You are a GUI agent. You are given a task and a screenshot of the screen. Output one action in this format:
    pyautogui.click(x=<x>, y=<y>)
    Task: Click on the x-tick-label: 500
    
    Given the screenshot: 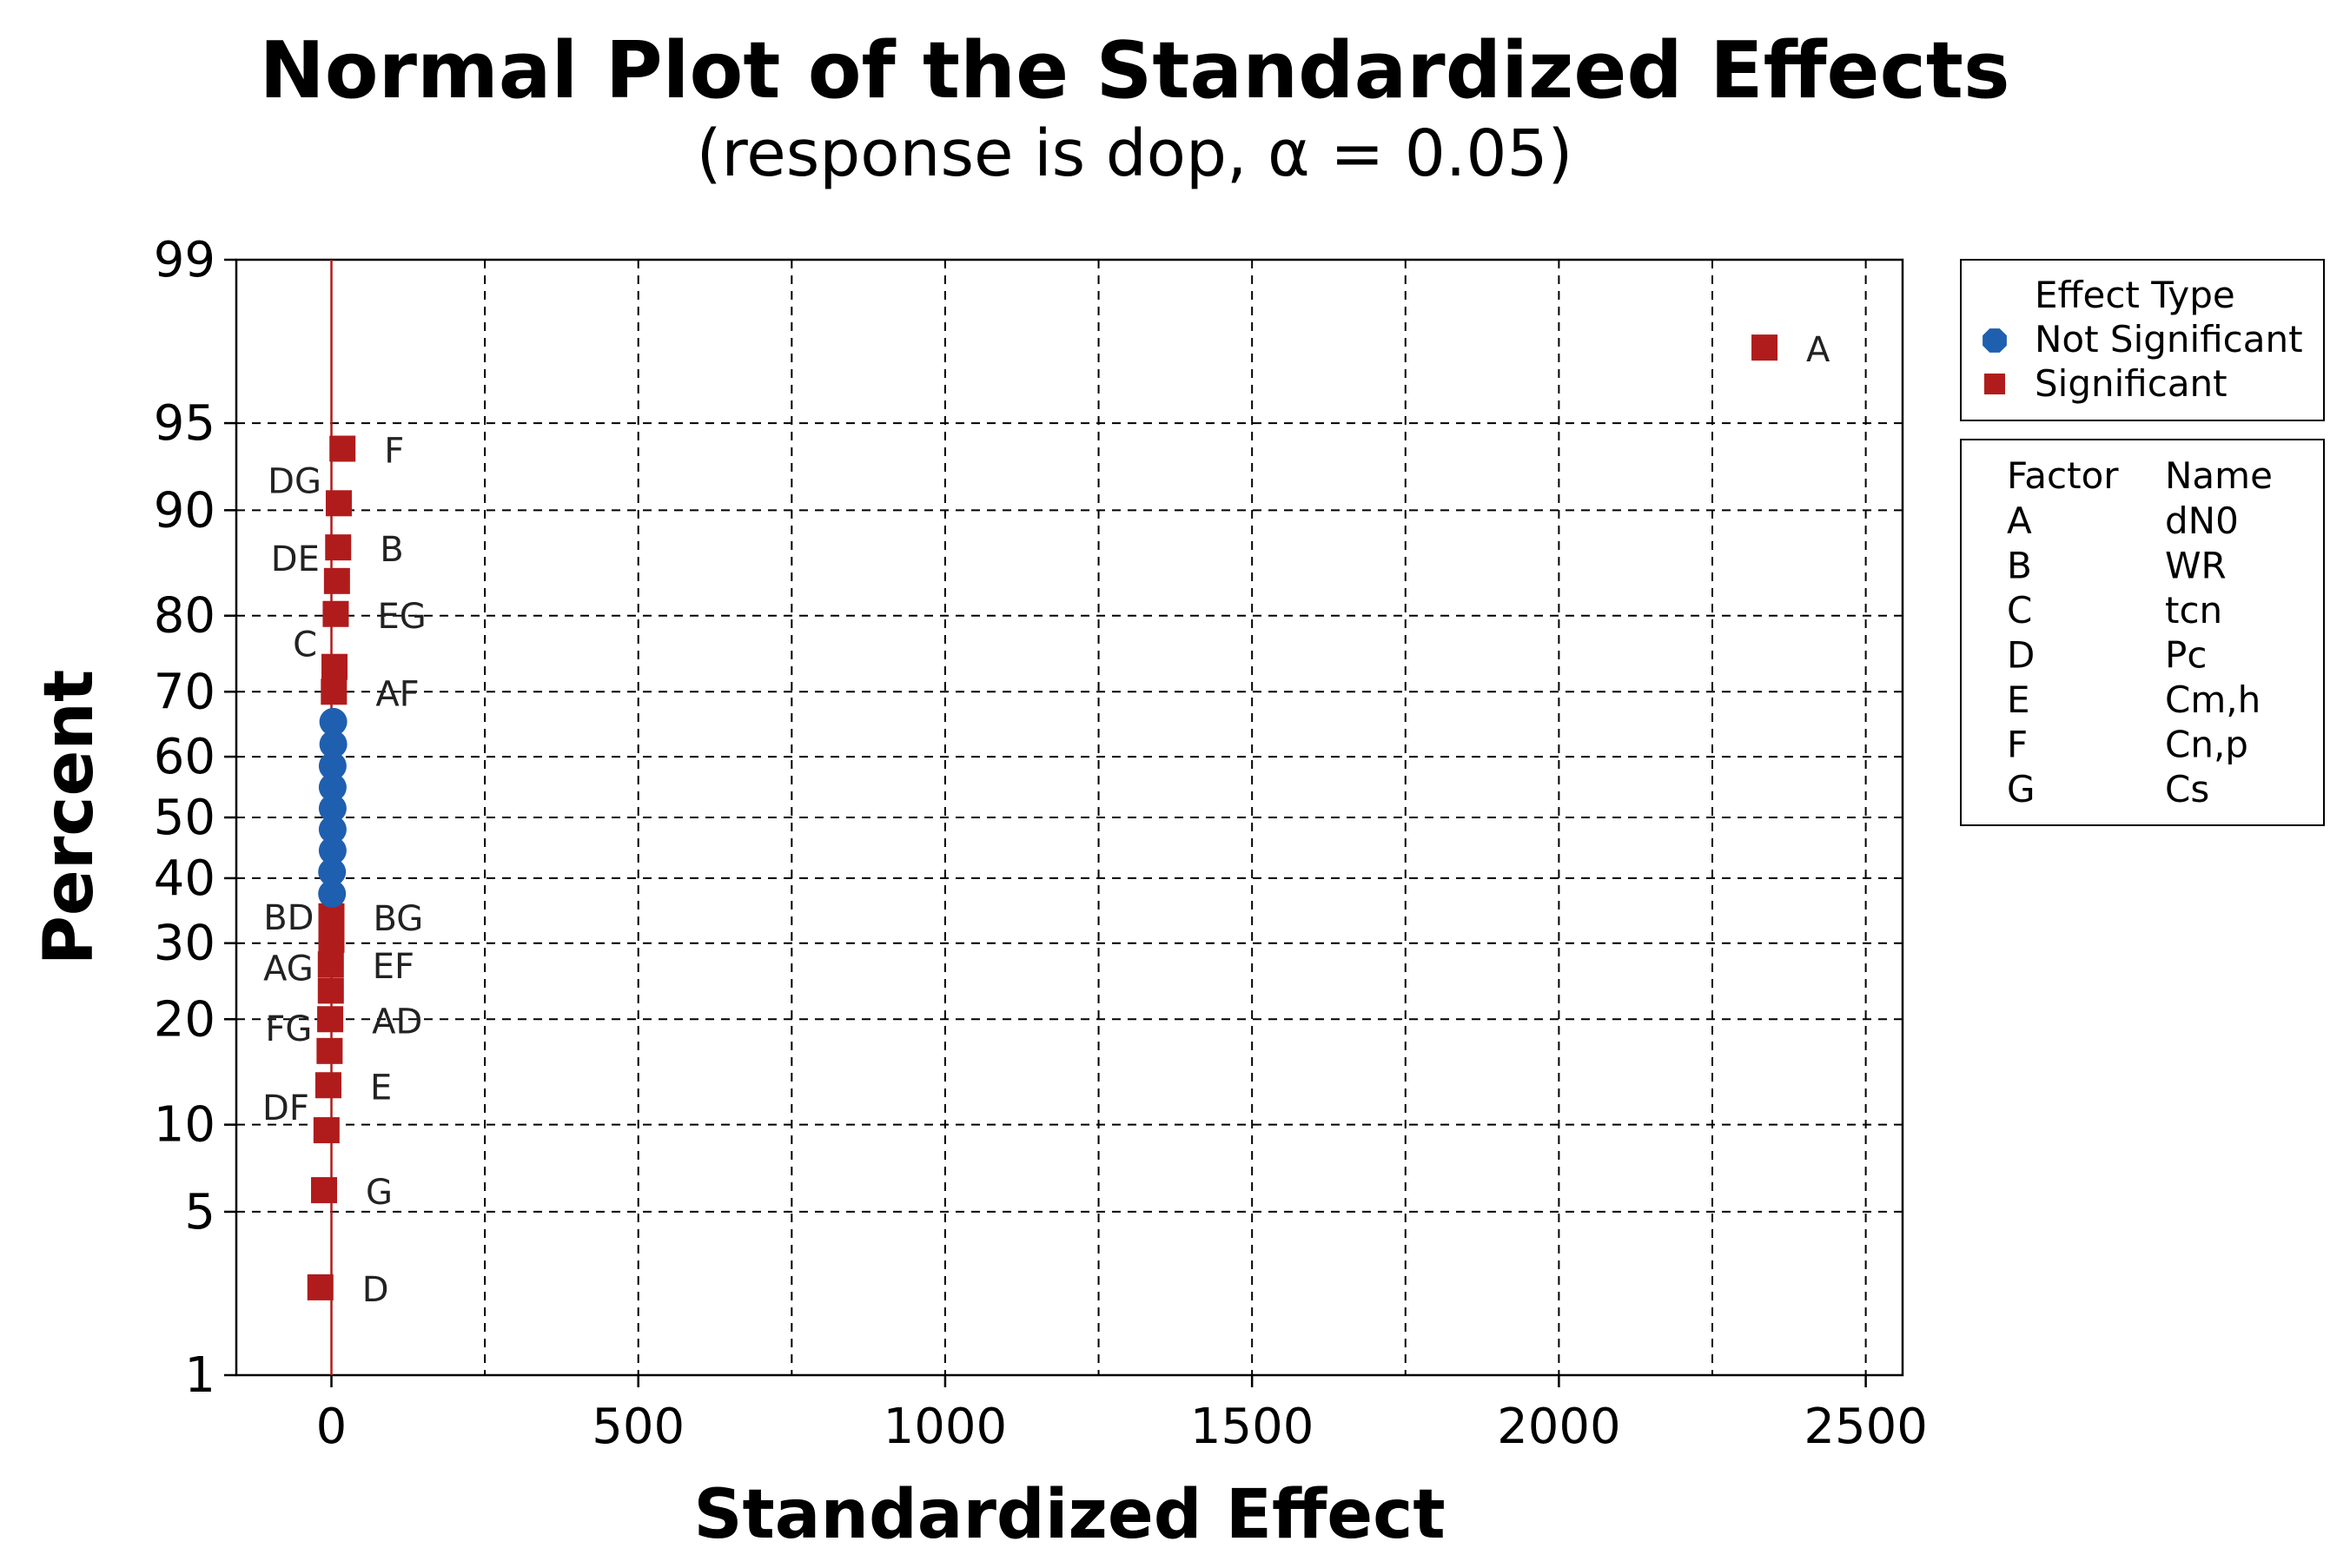 What is the action you would take?
    pyautogui.click(x=638, y=1427)
    